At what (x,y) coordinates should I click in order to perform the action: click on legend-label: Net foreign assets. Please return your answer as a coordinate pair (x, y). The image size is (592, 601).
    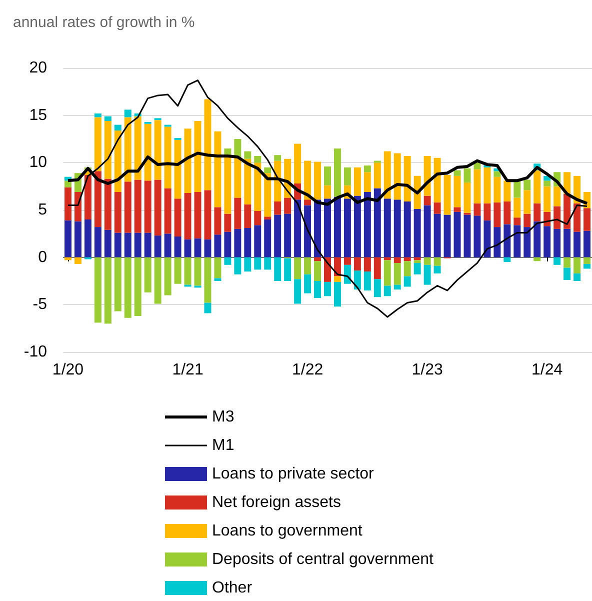
    Looking at the image, I should click on (276, 502).